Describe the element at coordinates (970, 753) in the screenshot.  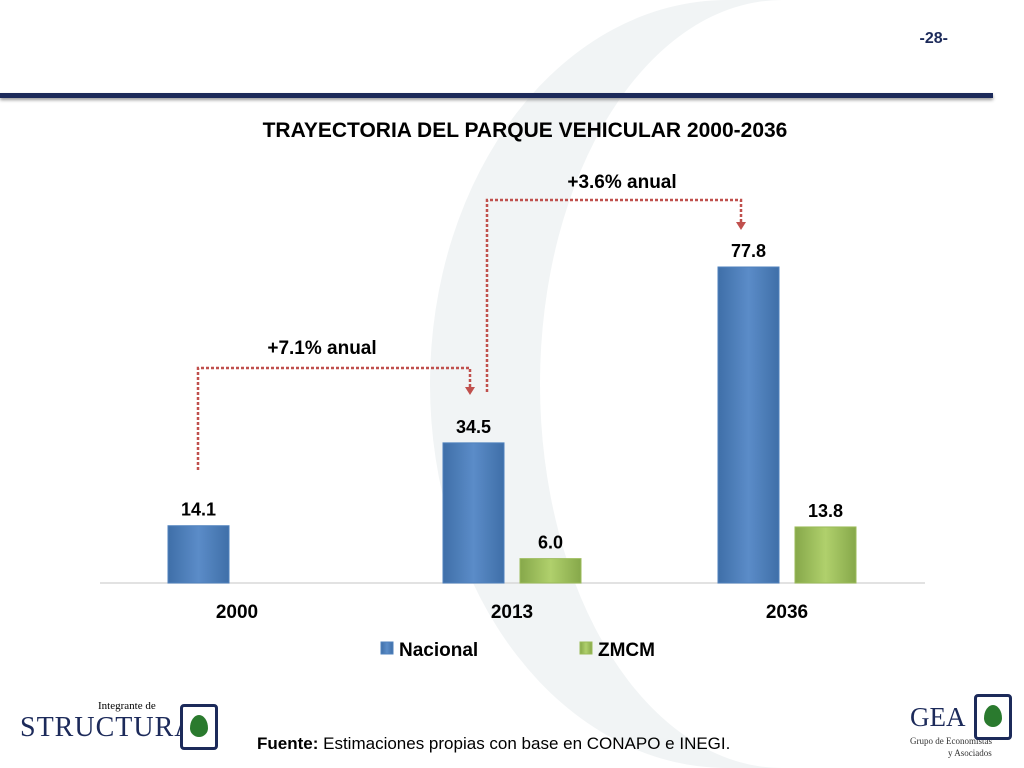
I see `logo-right-line2: y Asociados` at that location.